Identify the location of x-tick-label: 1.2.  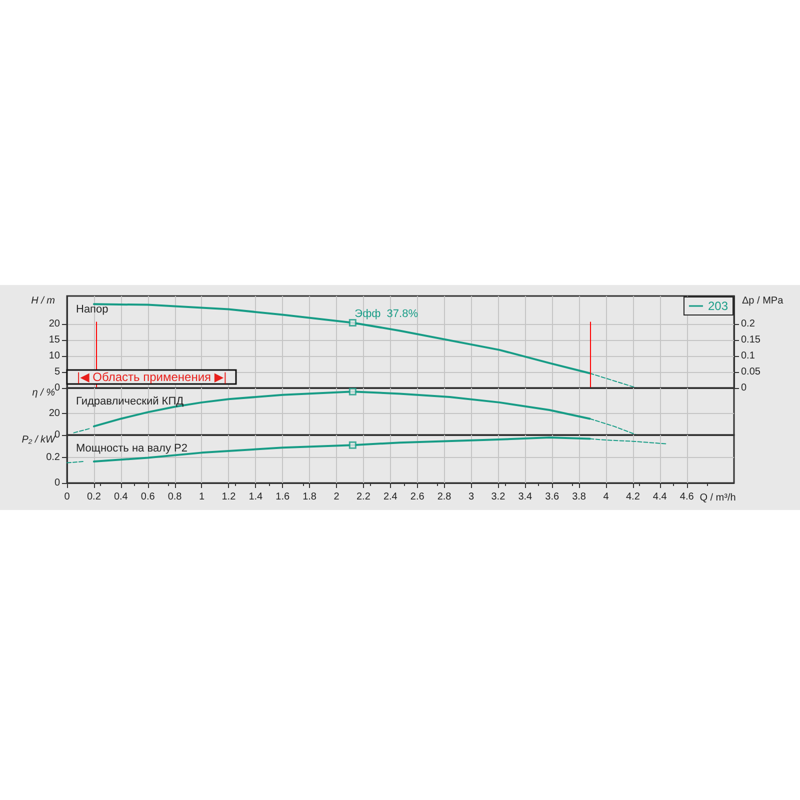
(229, 497).